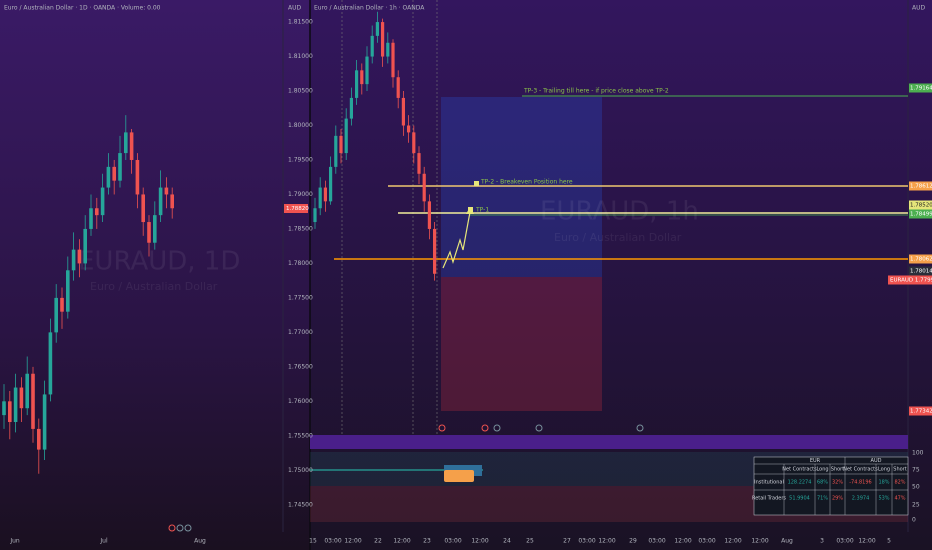  I want to click on tp2-label: TP-2 - Breakeven Position here, so click(526, 182).